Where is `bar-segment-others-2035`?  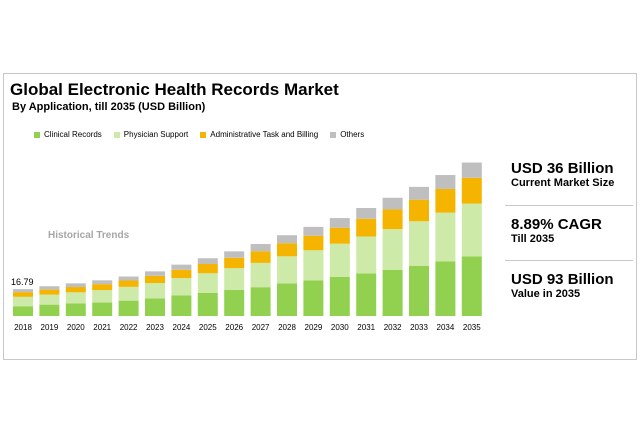 bar-segment-others-2035 is located at coordinates (471, 170).